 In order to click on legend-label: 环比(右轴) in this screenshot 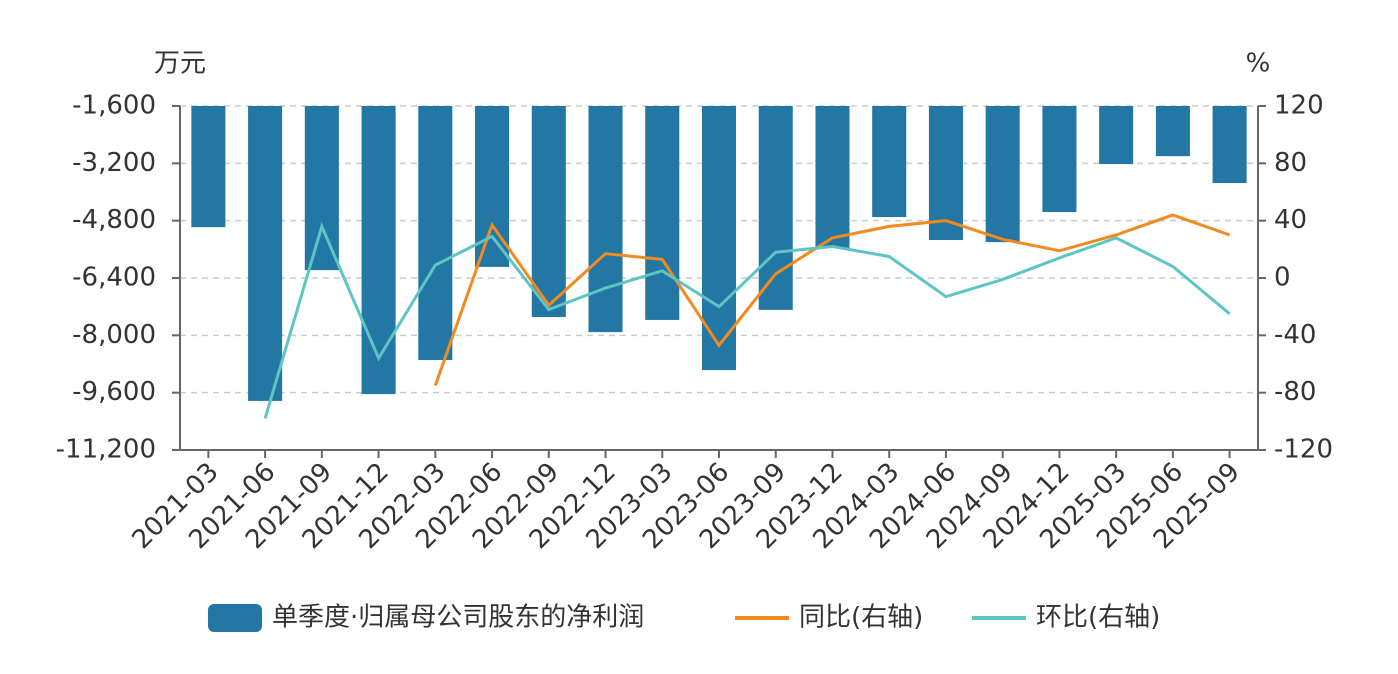, I will do `click(1098, 618)`.